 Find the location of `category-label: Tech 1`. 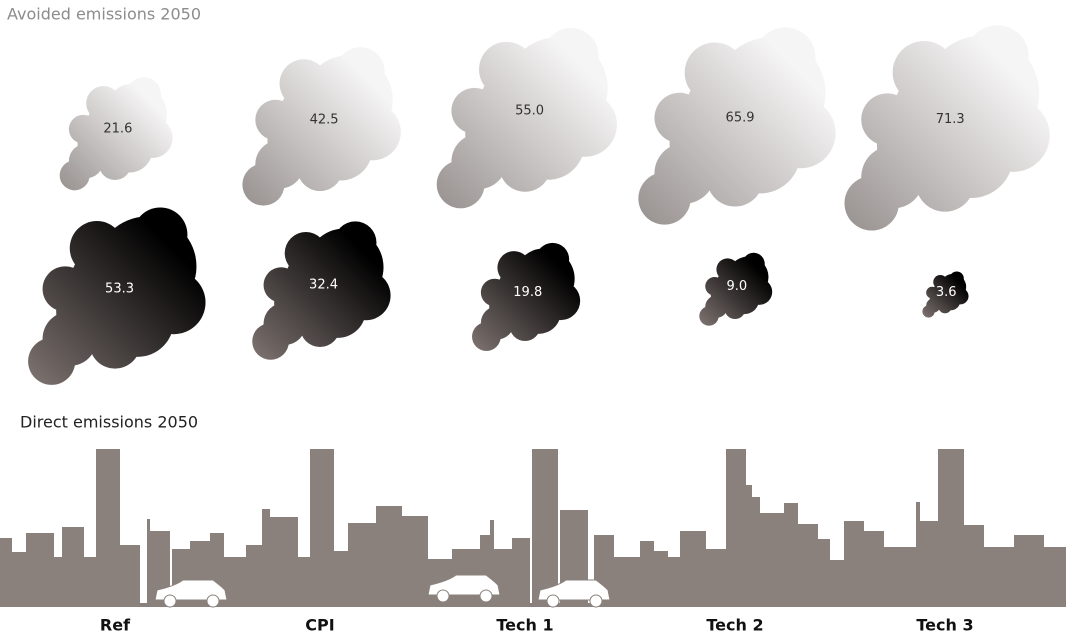

category-label: Tech 1 is located at coordinates (524, 625).